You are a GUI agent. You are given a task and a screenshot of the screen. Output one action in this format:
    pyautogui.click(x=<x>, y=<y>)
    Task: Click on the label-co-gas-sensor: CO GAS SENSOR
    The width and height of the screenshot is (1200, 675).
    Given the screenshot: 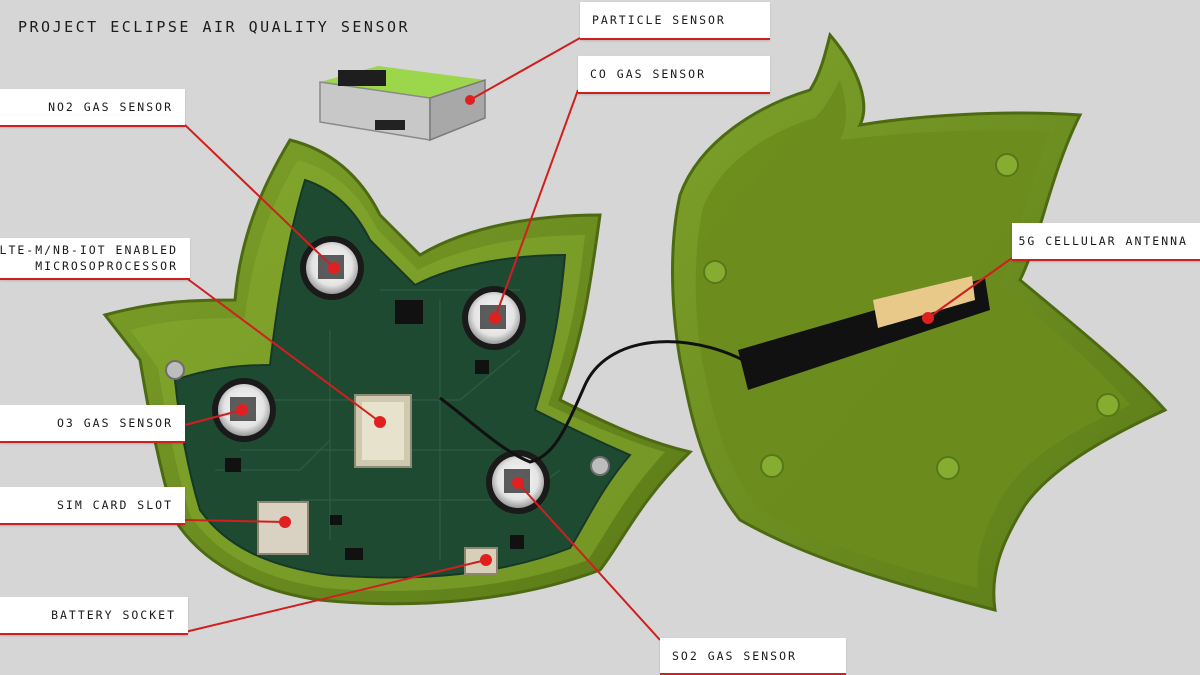 What is the action you would take?
    pyautogui.click(x=674, y=75)
    